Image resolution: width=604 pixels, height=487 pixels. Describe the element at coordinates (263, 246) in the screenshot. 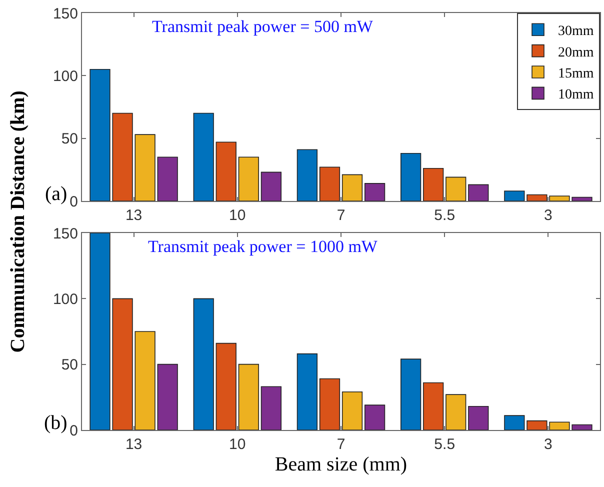

I see `annotation: Transmit peak power = 1000 mW` at that location.